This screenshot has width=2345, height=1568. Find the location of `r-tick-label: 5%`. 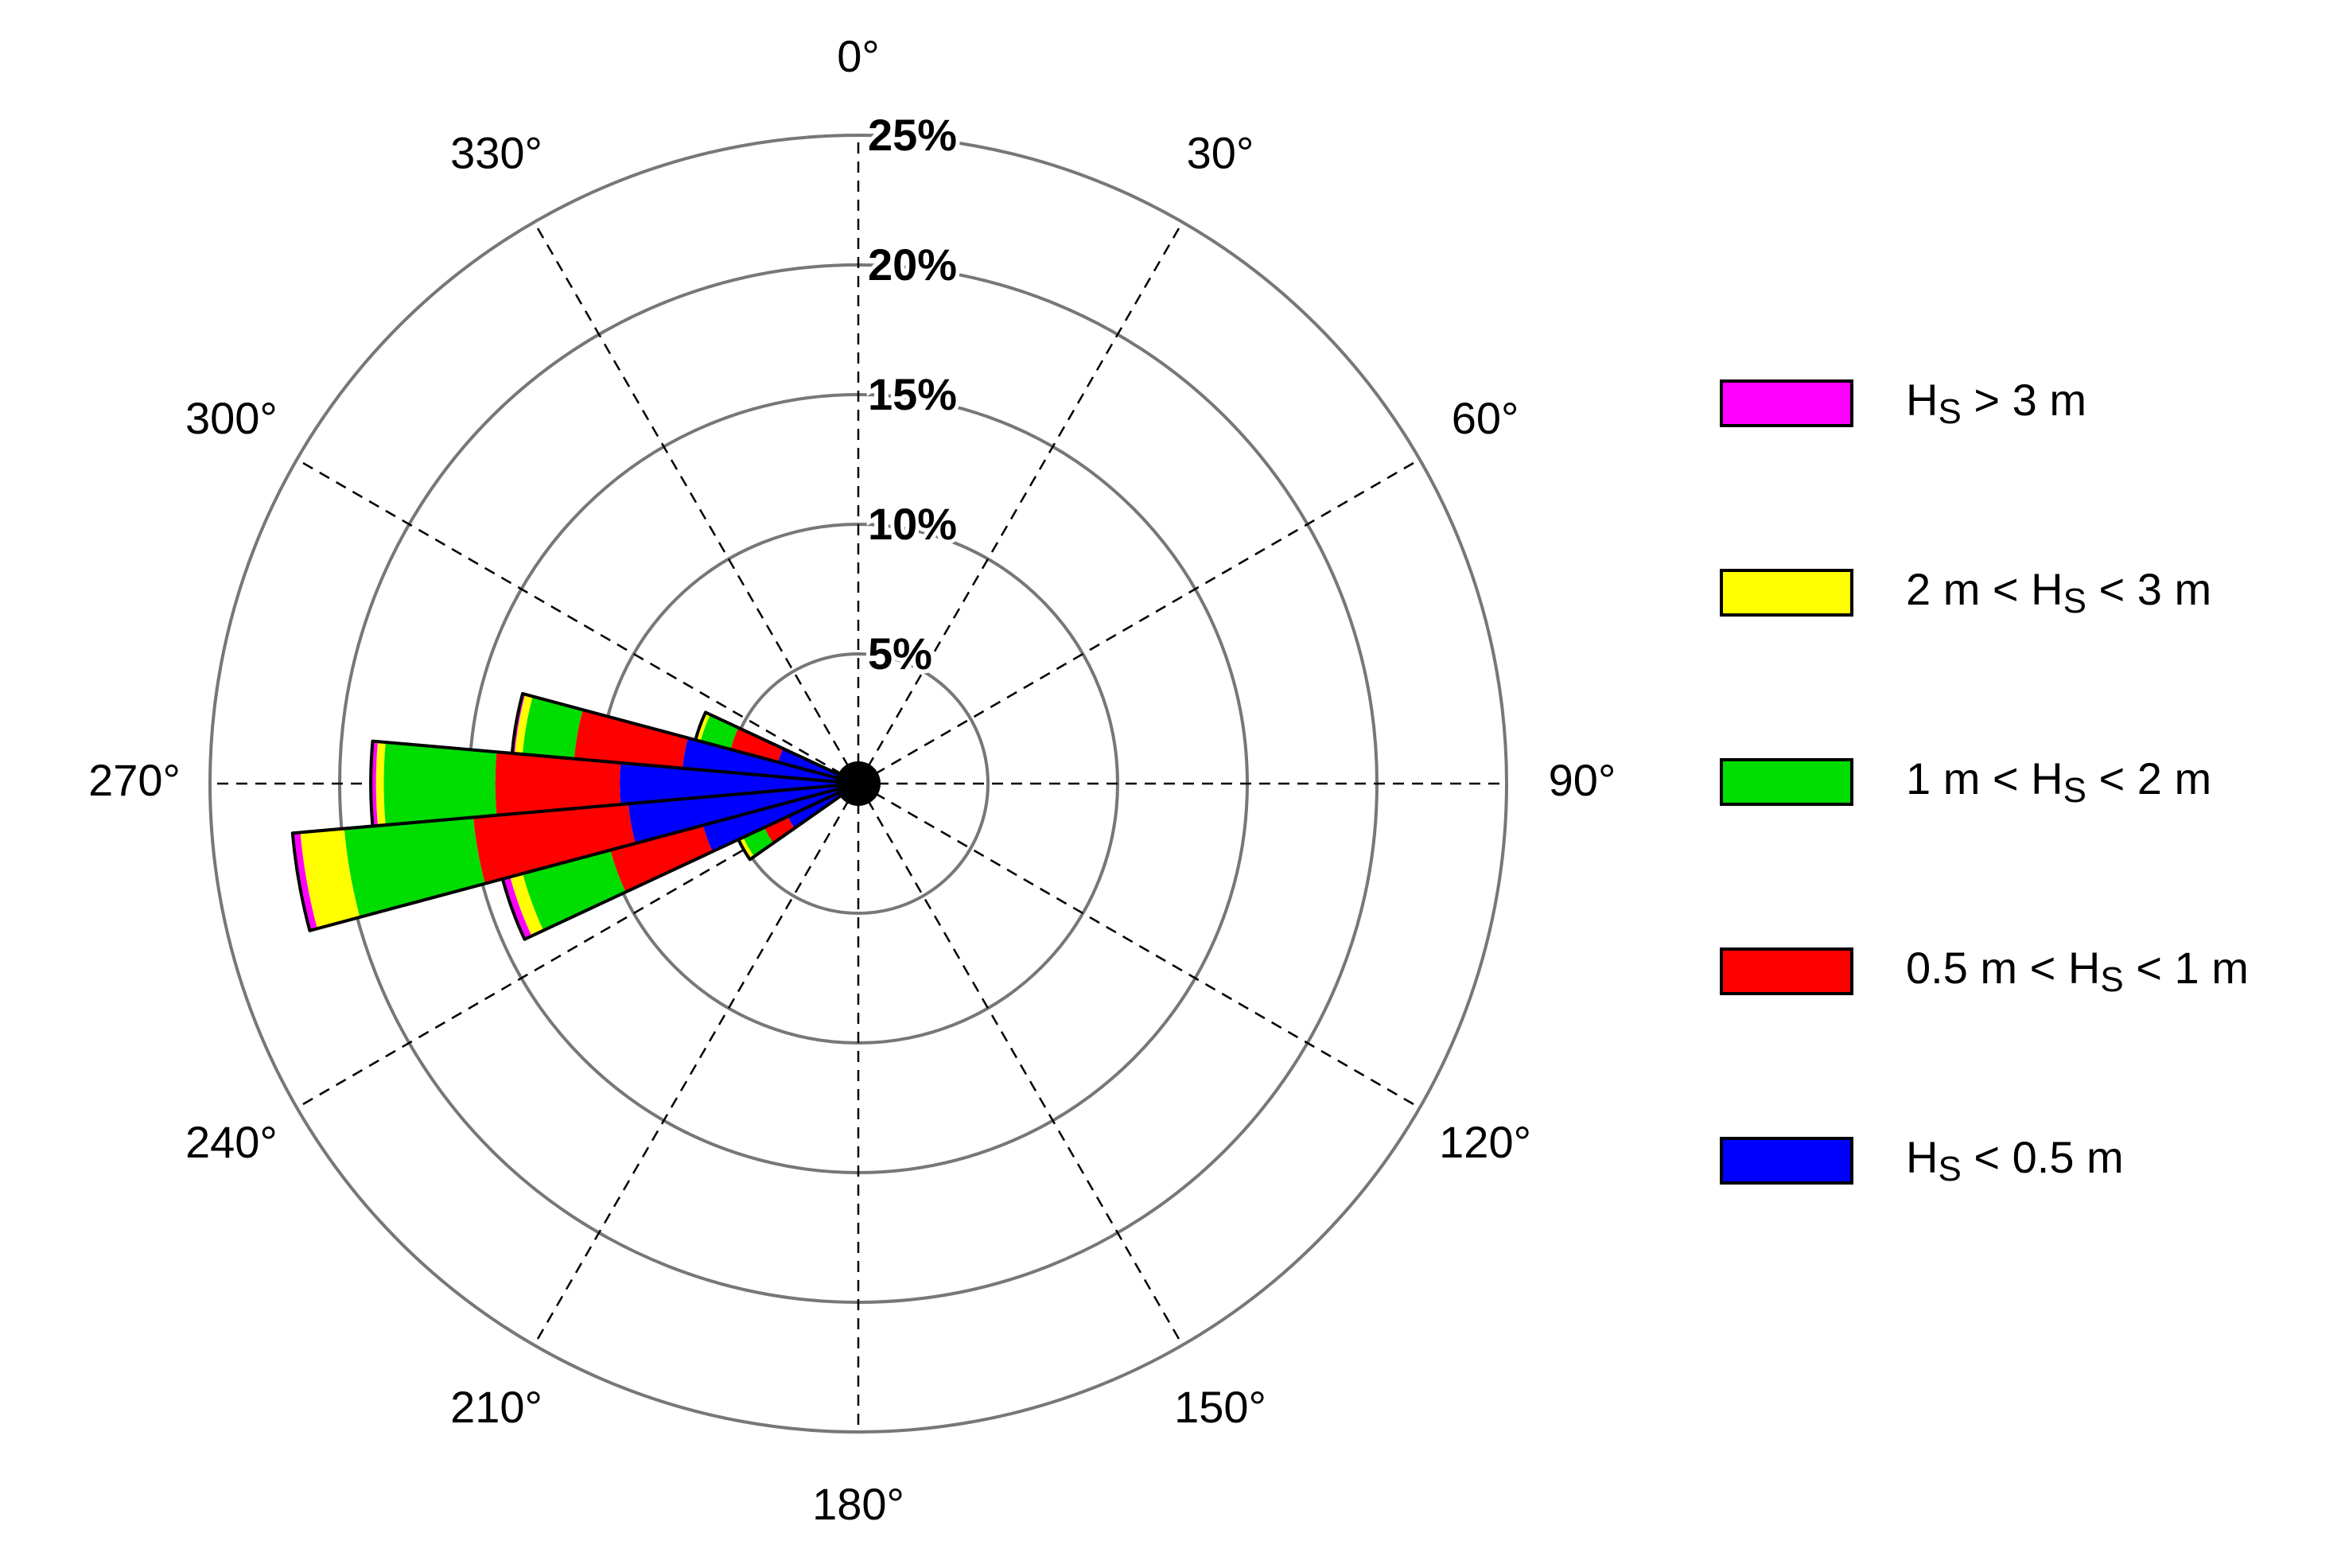

r-tick-label: 5% is located at coordinates (900, 653).